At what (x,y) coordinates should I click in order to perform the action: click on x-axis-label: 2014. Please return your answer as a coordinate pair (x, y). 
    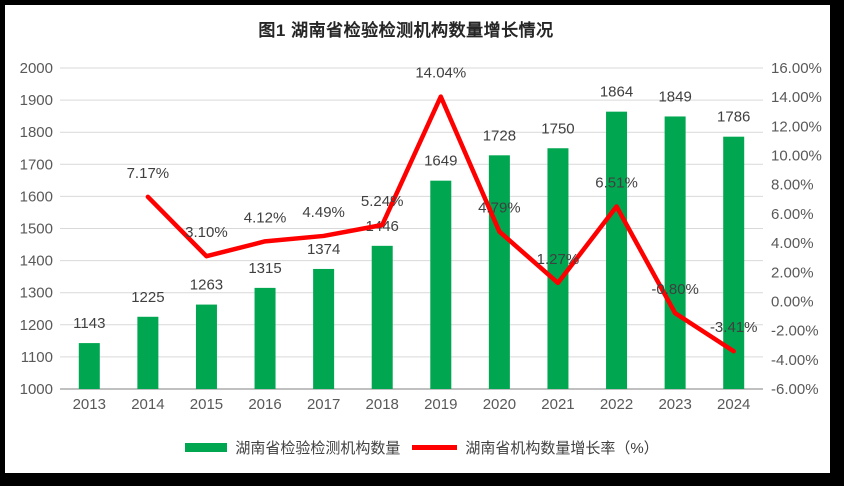
    Looking at the image, I should click on (147, 404).